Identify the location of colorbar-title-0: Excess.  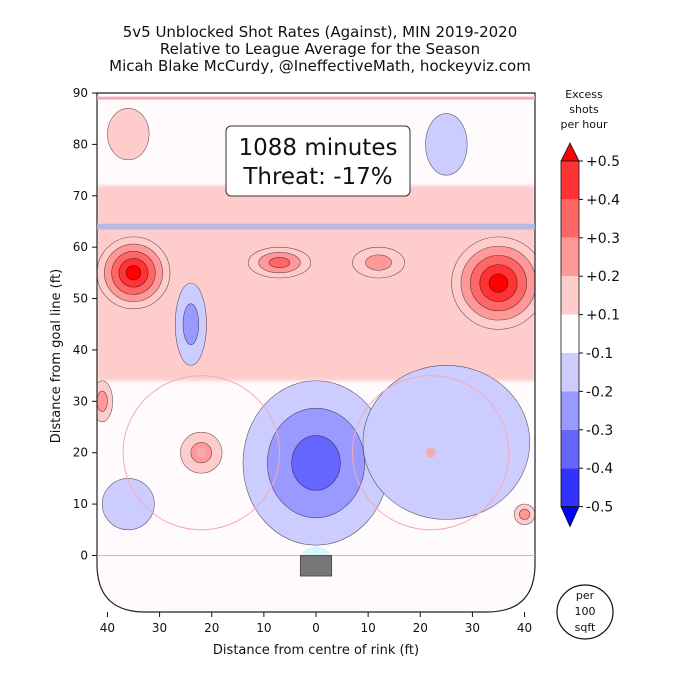
(584, 94).